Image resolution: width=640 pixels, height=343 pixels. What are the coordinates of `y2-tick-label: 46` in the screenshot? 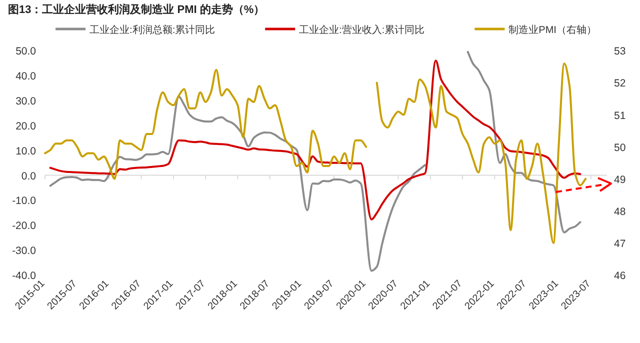 It's located at (620, 276).